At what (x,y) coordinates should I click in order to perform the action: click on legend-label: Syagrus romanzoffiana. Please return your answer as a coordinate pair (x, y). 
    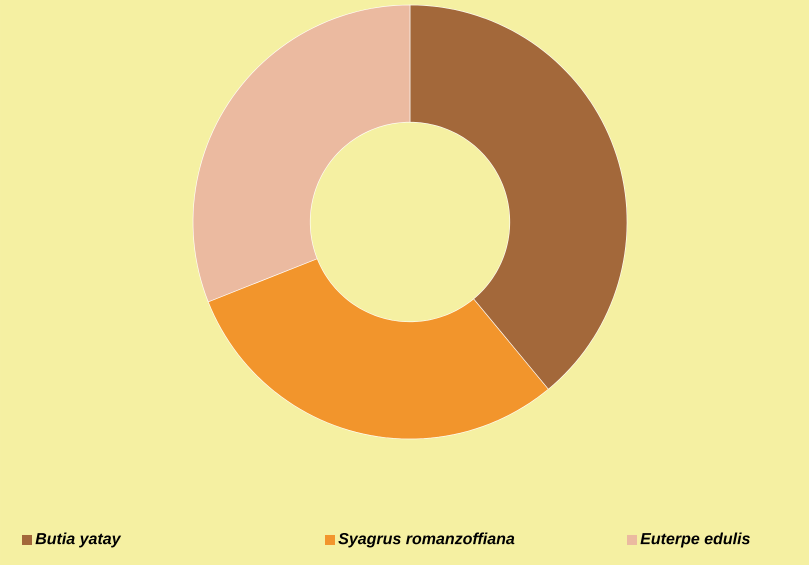
    Looking at the image, I should click on (426, 540).